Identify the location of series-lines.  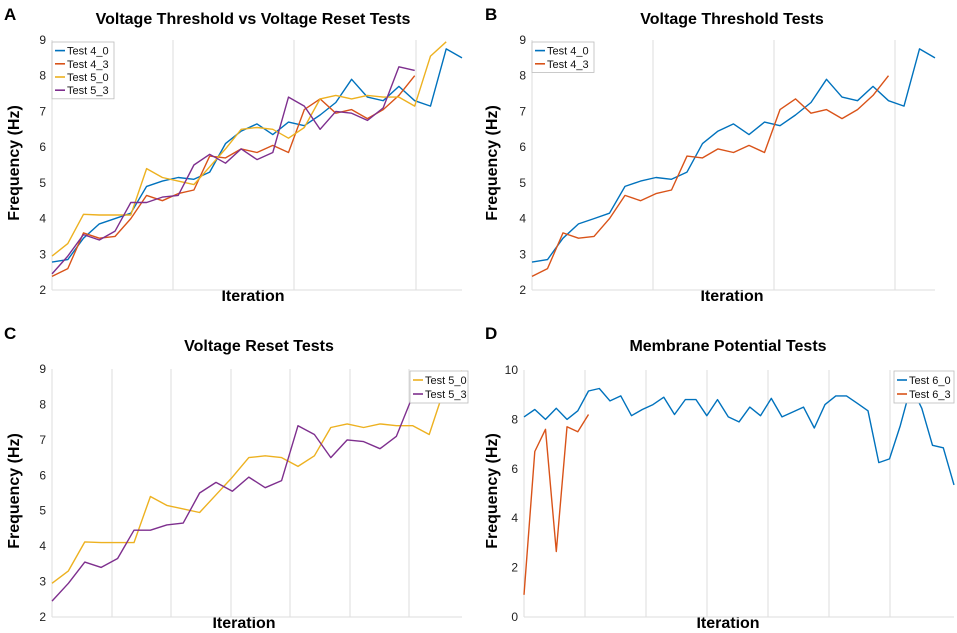
(739, 490).